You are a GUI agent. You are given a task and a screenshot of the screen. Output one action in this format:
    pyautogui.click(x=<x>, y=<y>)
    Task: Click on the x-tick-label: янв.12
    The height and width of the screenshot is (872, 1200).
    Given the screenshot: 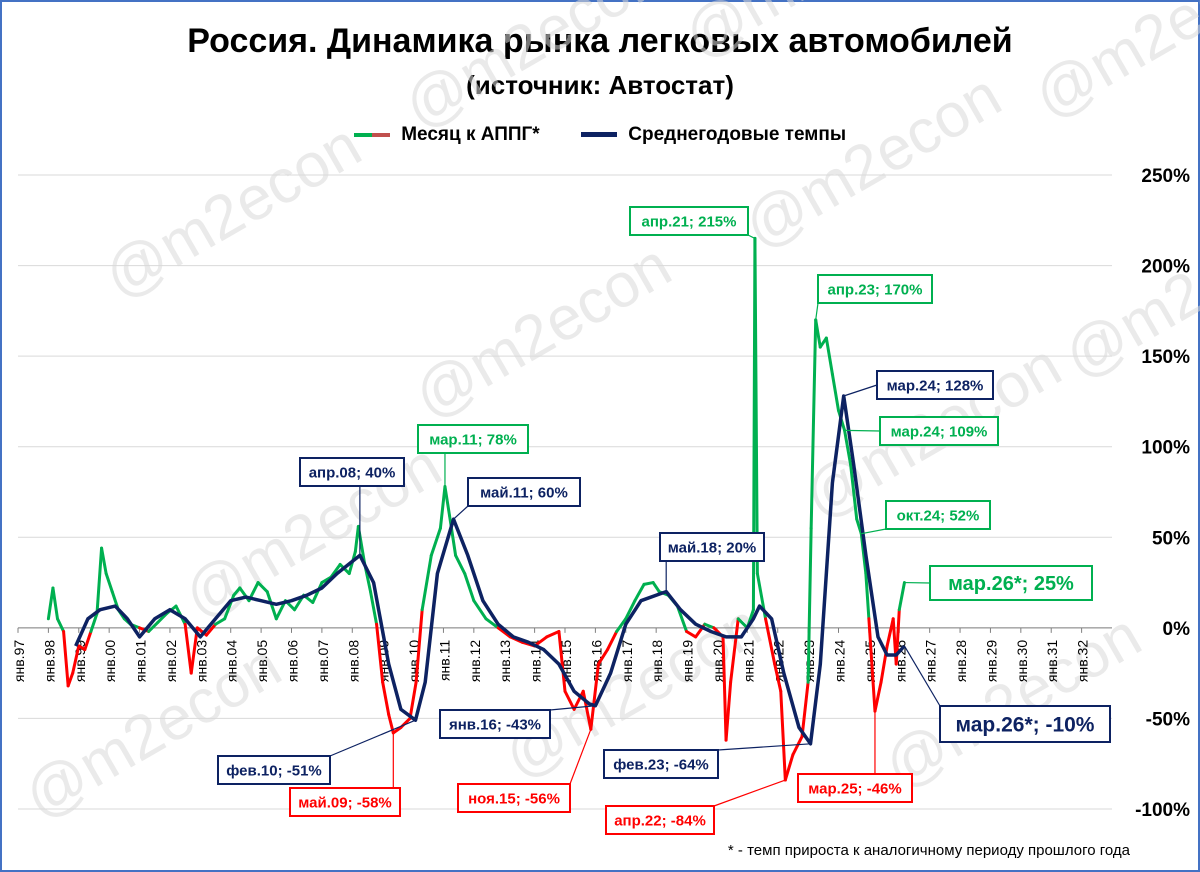 What is the action you would take?
    pyautogui.click(x=475, y=661)
    